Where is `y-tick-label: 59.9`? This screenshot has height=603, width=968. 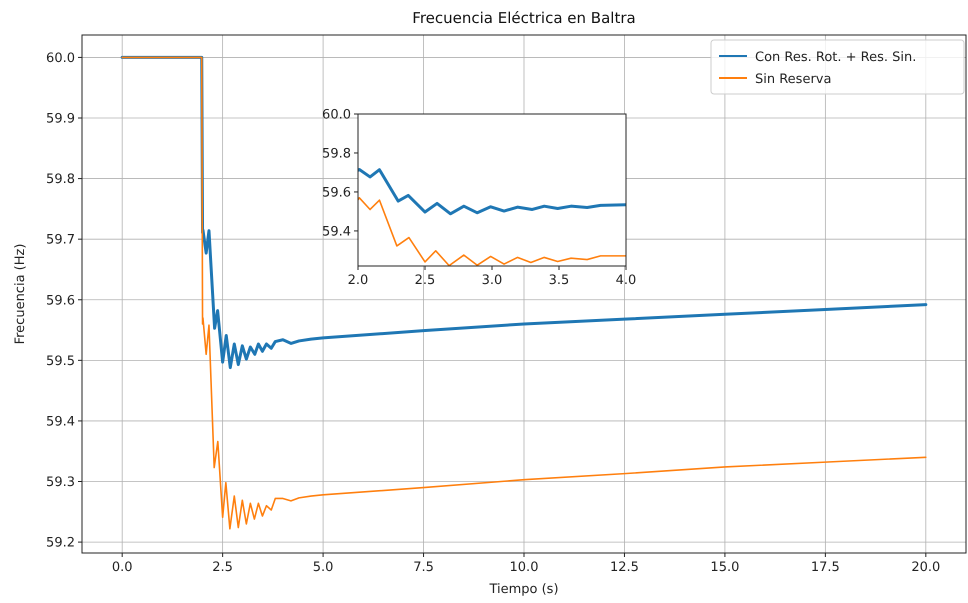 y-tick-label: 59.9 is located at coordinates (60, 119).